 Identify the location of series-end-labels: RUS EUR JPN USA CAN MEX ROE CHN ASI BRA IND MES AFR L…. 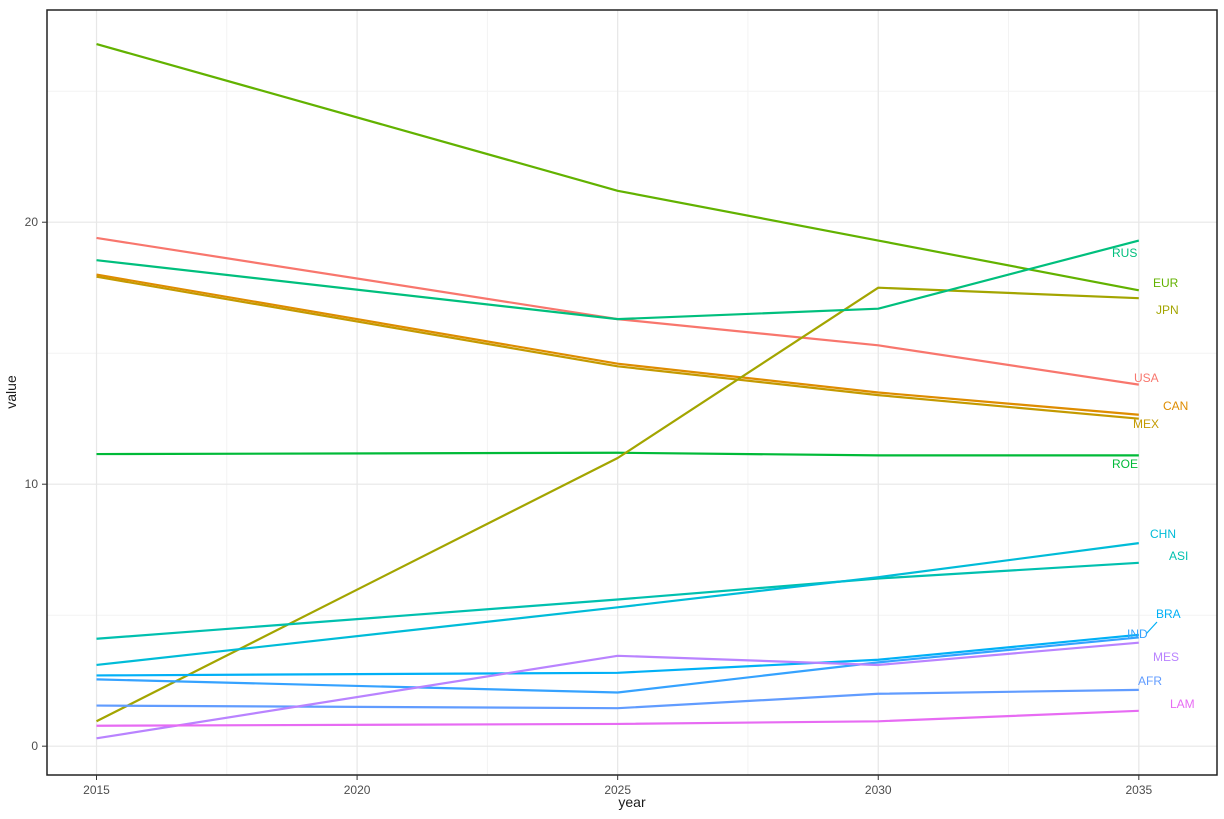
(1153, 478).